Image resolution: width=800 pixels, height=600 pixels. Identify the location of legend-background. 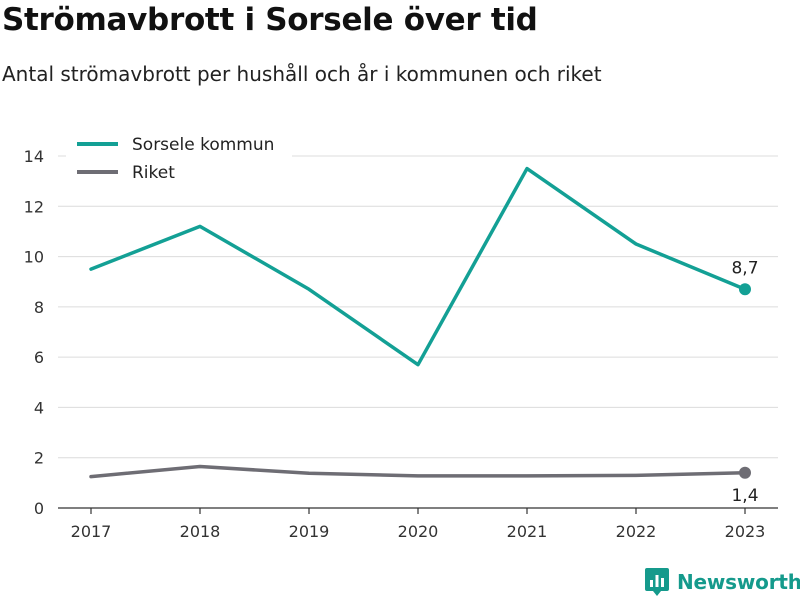
(179, 159).